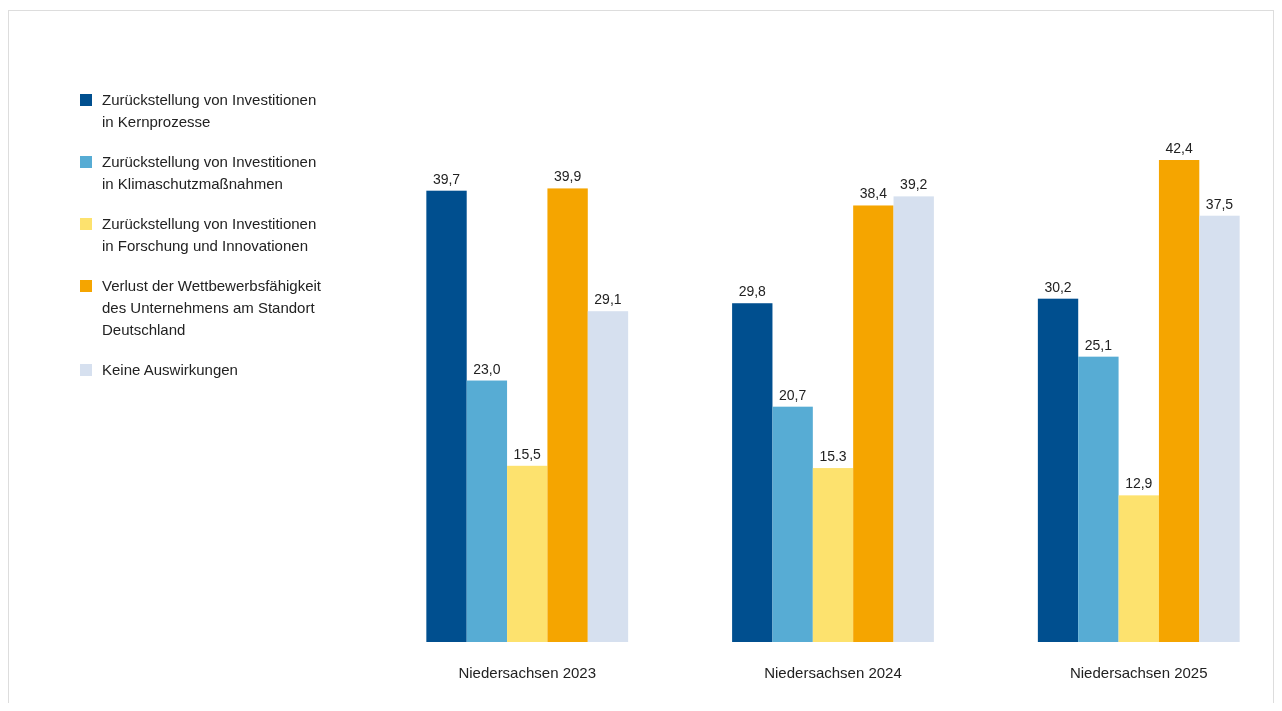 The height and width of the screenshot is (711, 1282). What do you see at coordinates (527, 453) in the screenshot?
I see `data-label: 15,5` at bounding box center [527, 453].